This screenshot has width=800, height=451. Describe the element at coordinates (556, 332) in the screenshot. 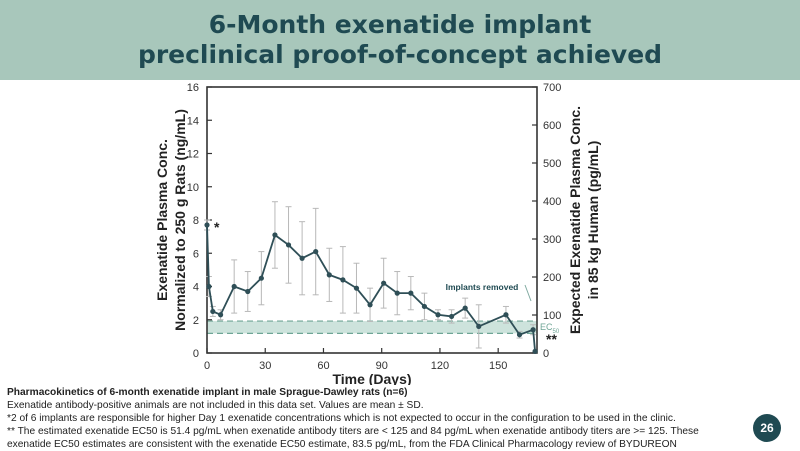

I see `ec50-subscript: 50` at that location.